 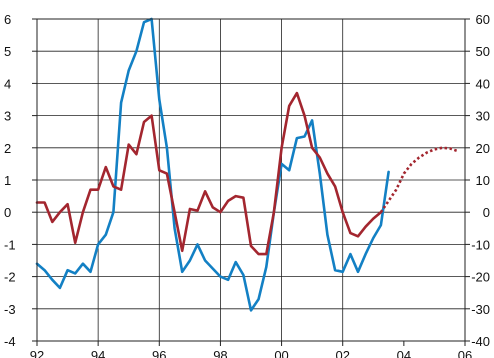 I want to click on left-tick-label: 1, so click(x=7, y=180).